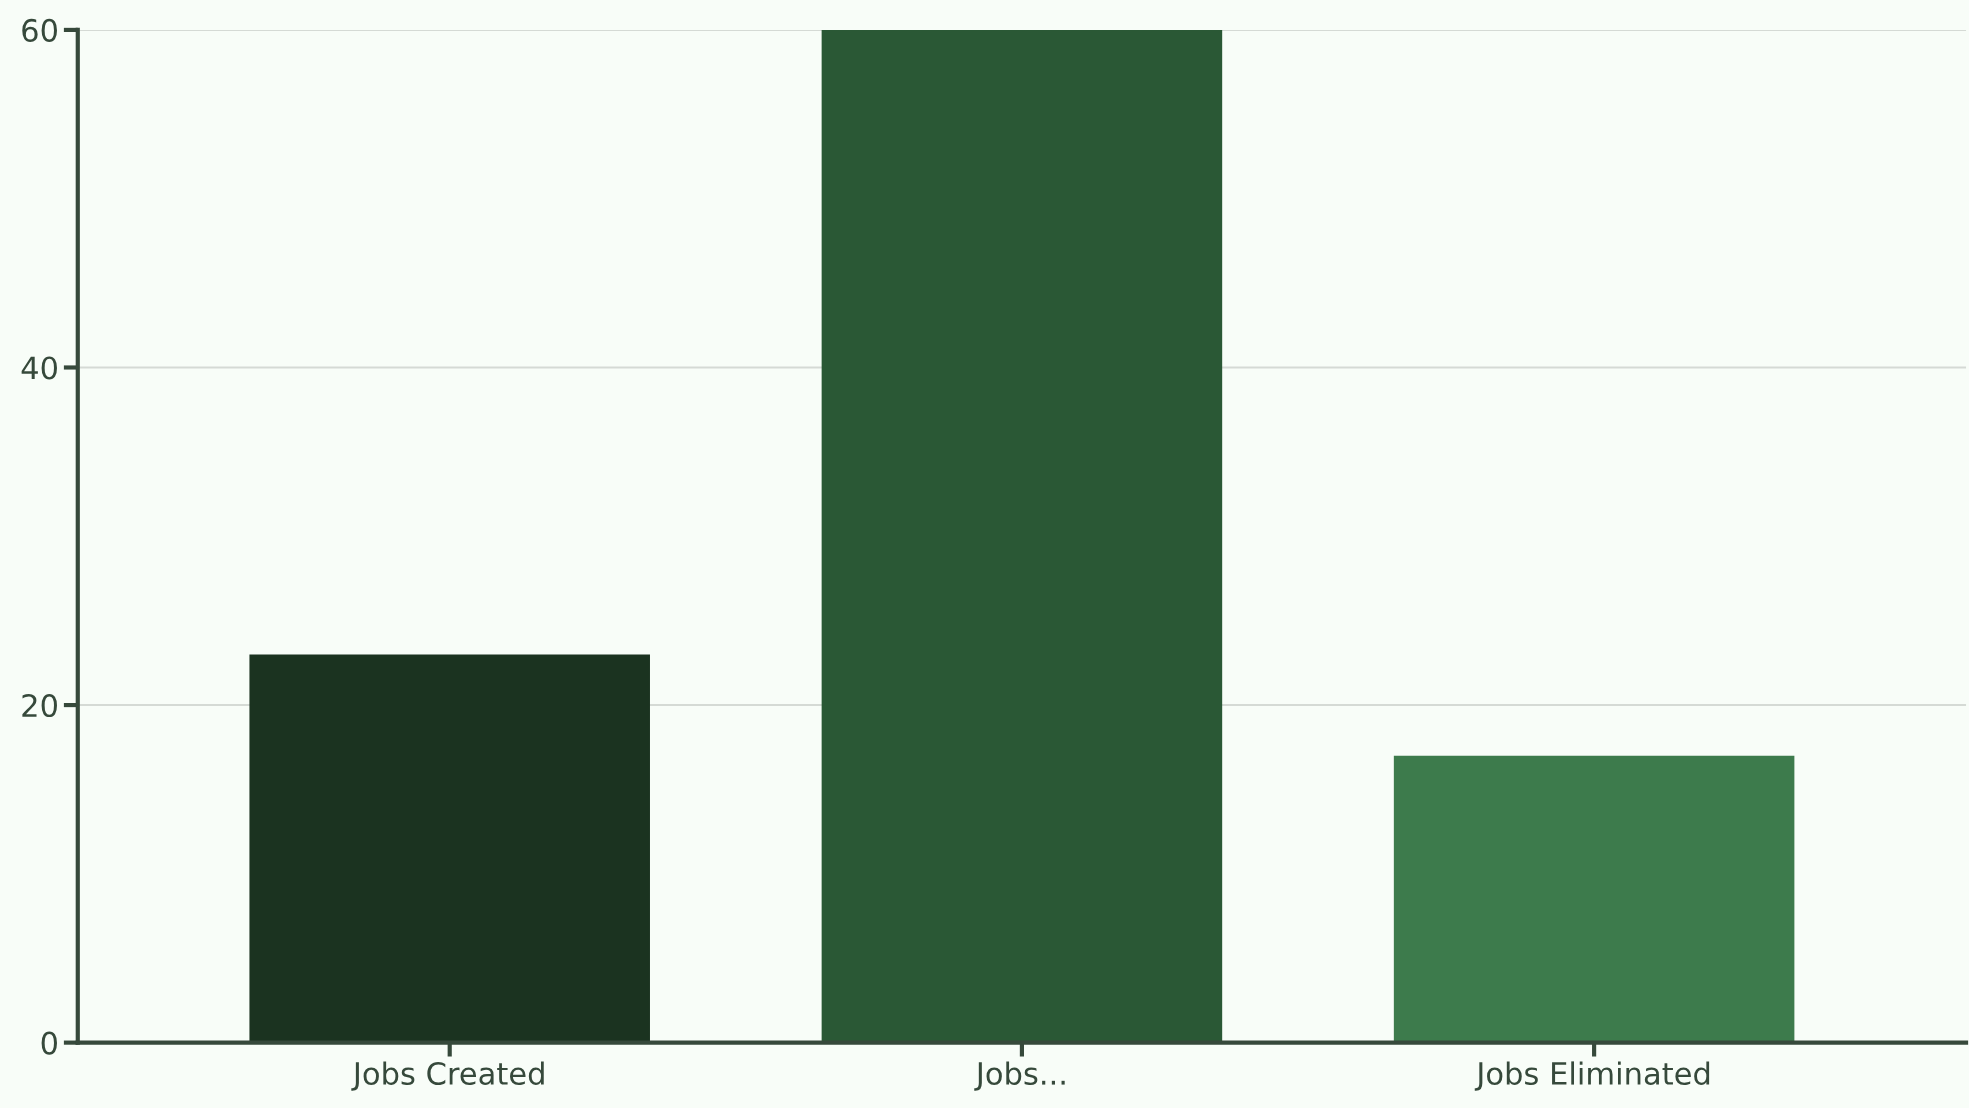  I want to click on y-tick-label: 0, so click(49, 1043).